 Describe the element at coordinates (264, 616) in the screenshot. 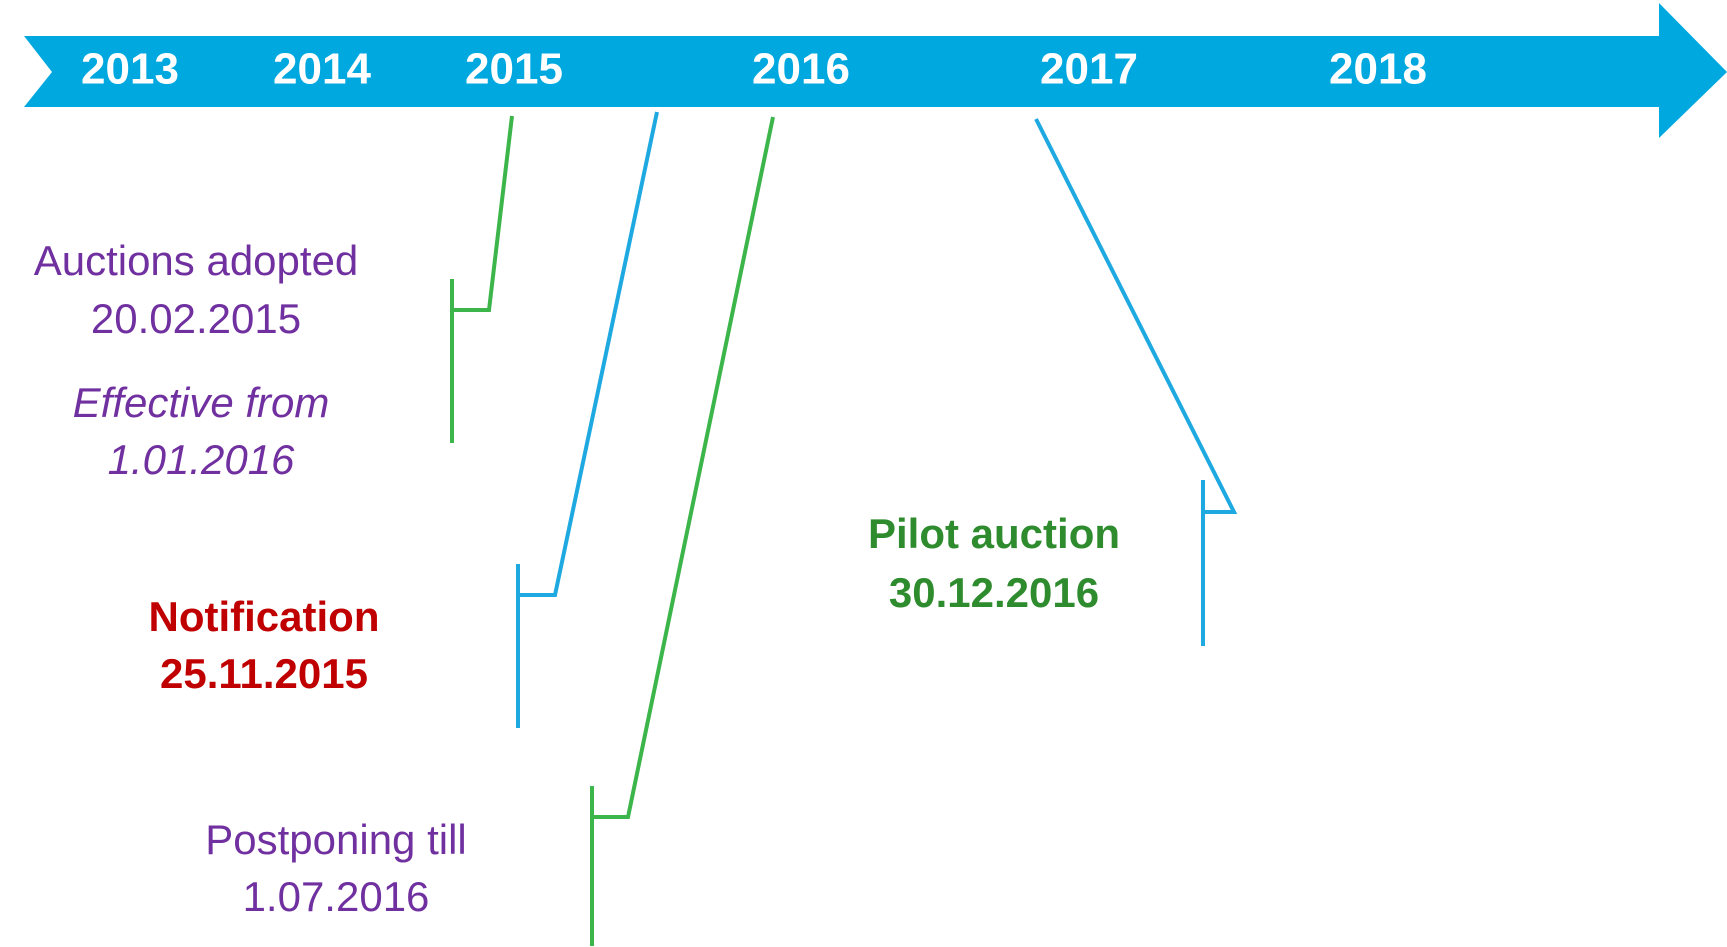

I see `event-title: Notification` at that location.